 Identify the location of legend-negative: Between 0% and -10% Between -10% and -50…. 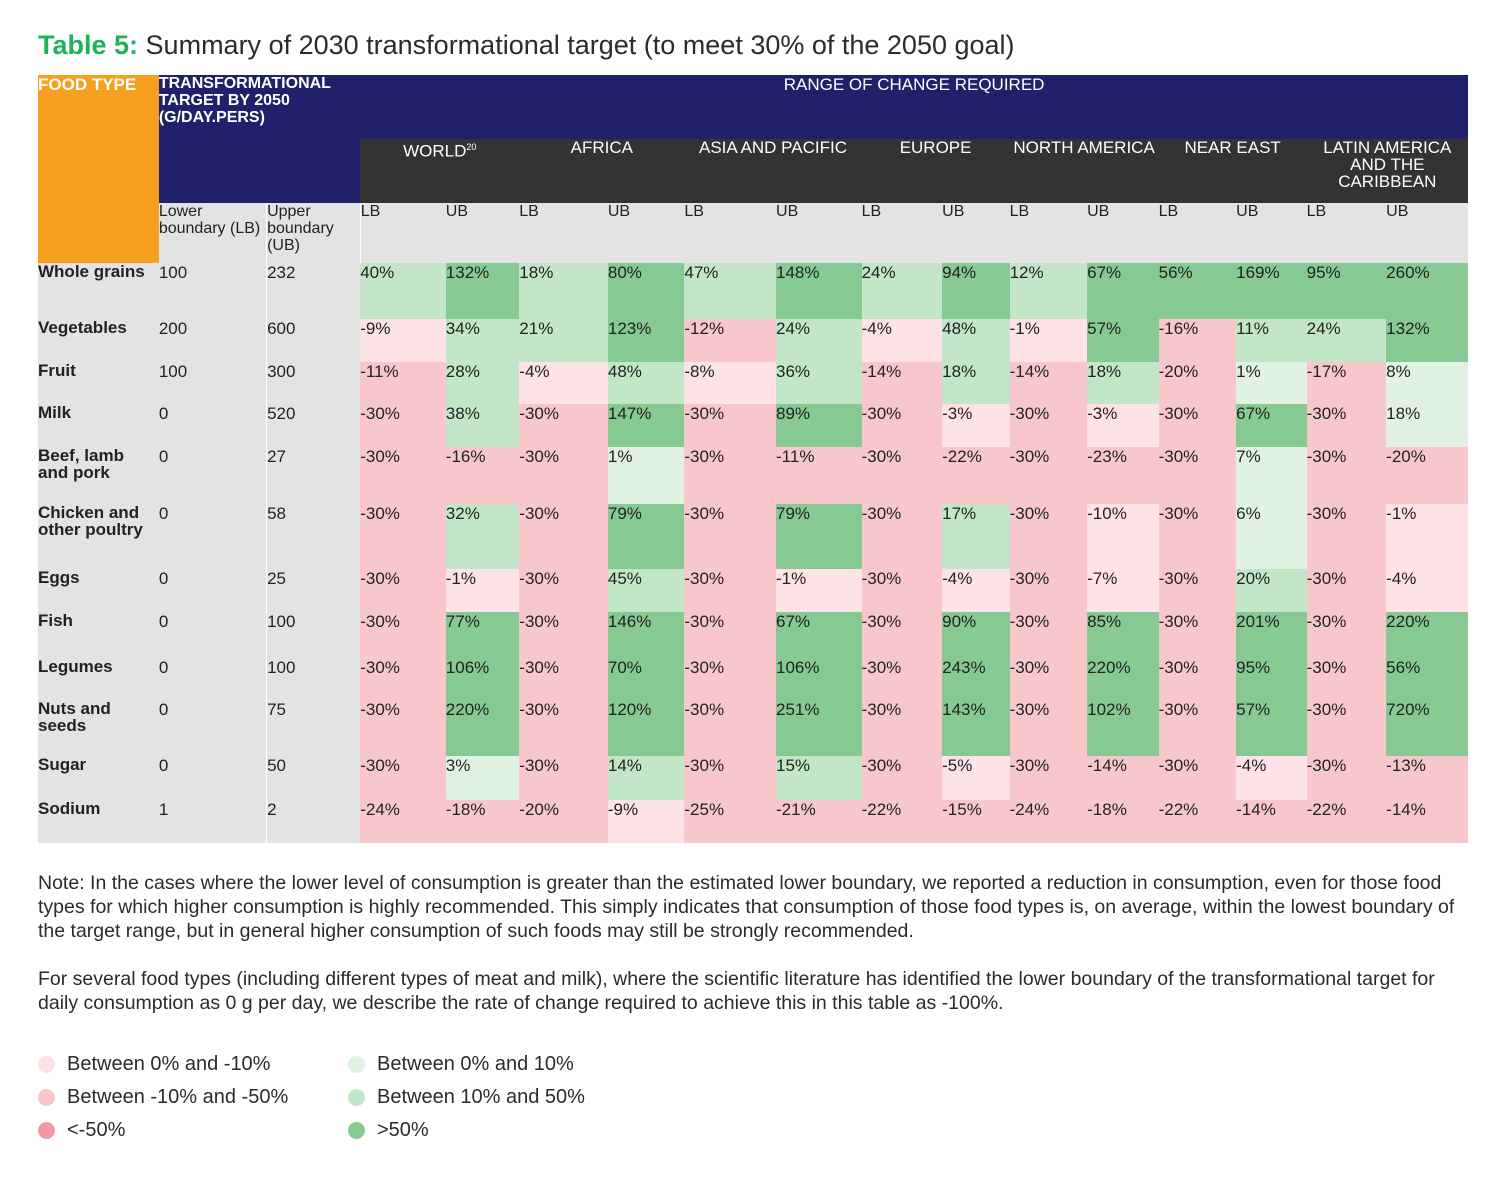
(163, 1097).